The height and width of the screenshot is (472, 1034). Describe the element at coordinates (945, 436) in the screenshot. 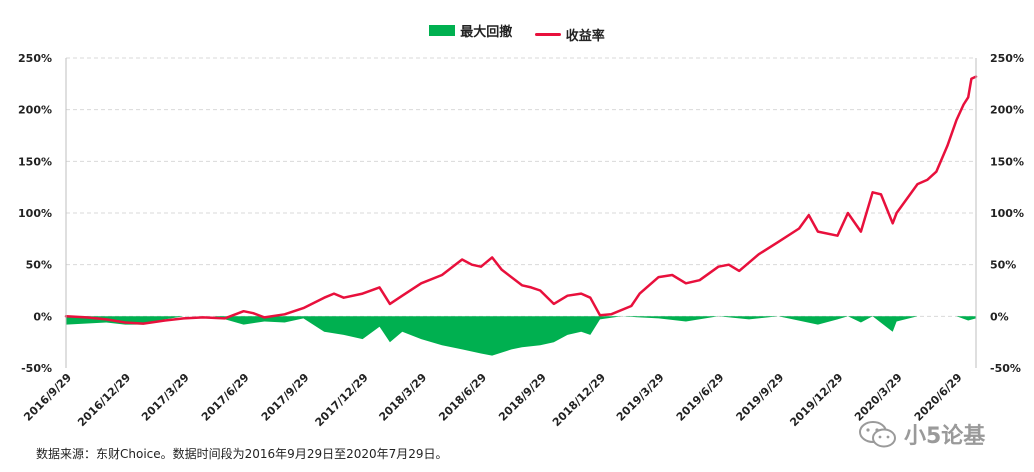

I see `watermark-text: 小5论基` at that location.